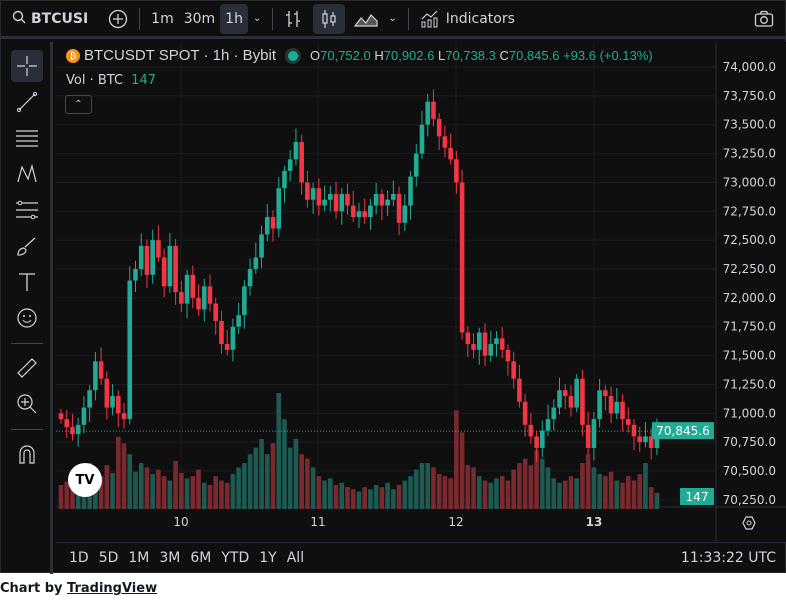 The image size is (786, 600). Describe the element at coordinates (235, 558) in the screenshot. I see `range-ytd: YTD` at that location.